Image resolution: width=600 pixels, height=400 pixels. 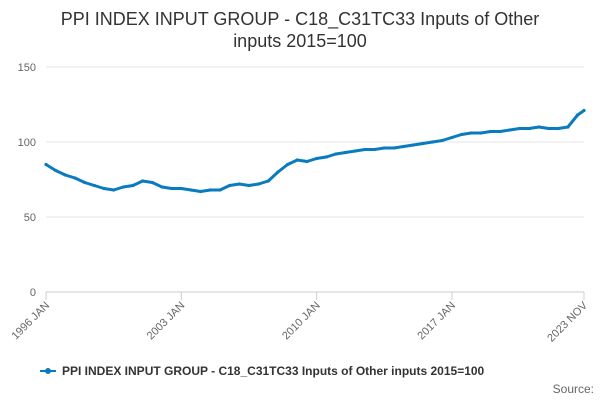 What do you see at coordinates (573, 389) in the screenshot?
I see `source-label: Source:` at bounding box center [573, 389].